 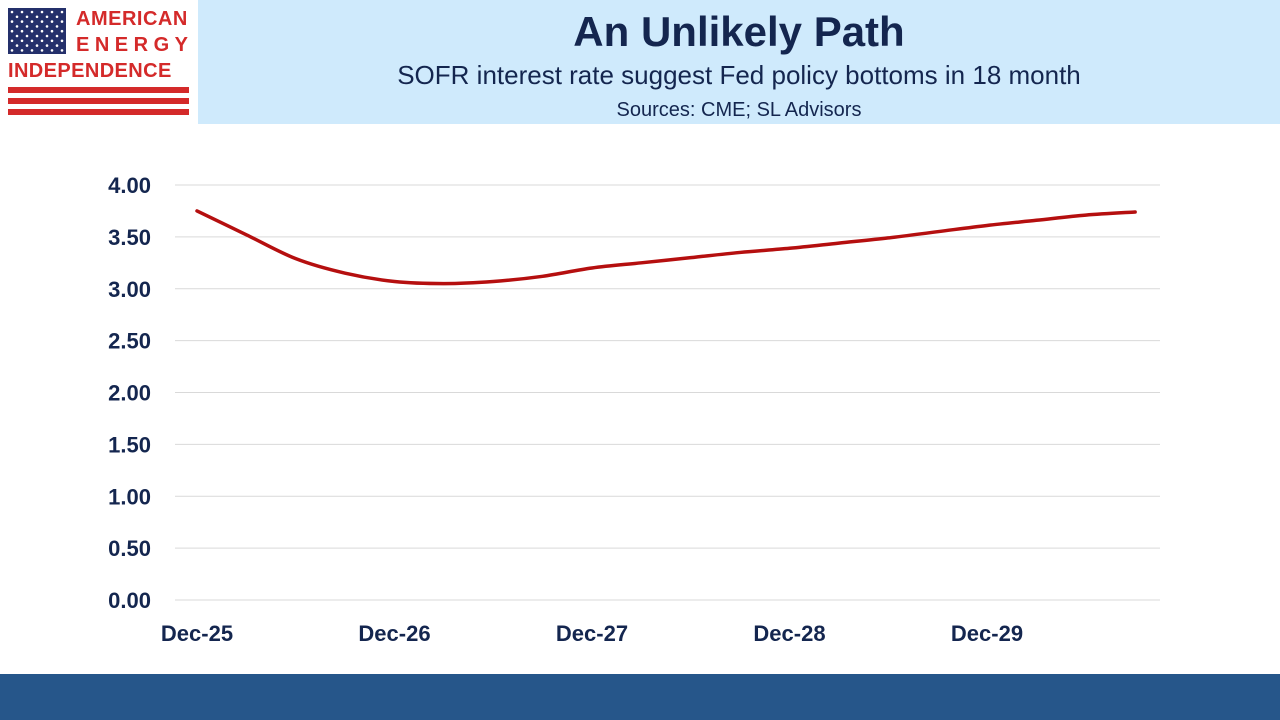 What do you see at coordinates (739, 31) in the screenshot?
I see `page-title: An Unlikely Path` at bounding box center [739, 31].